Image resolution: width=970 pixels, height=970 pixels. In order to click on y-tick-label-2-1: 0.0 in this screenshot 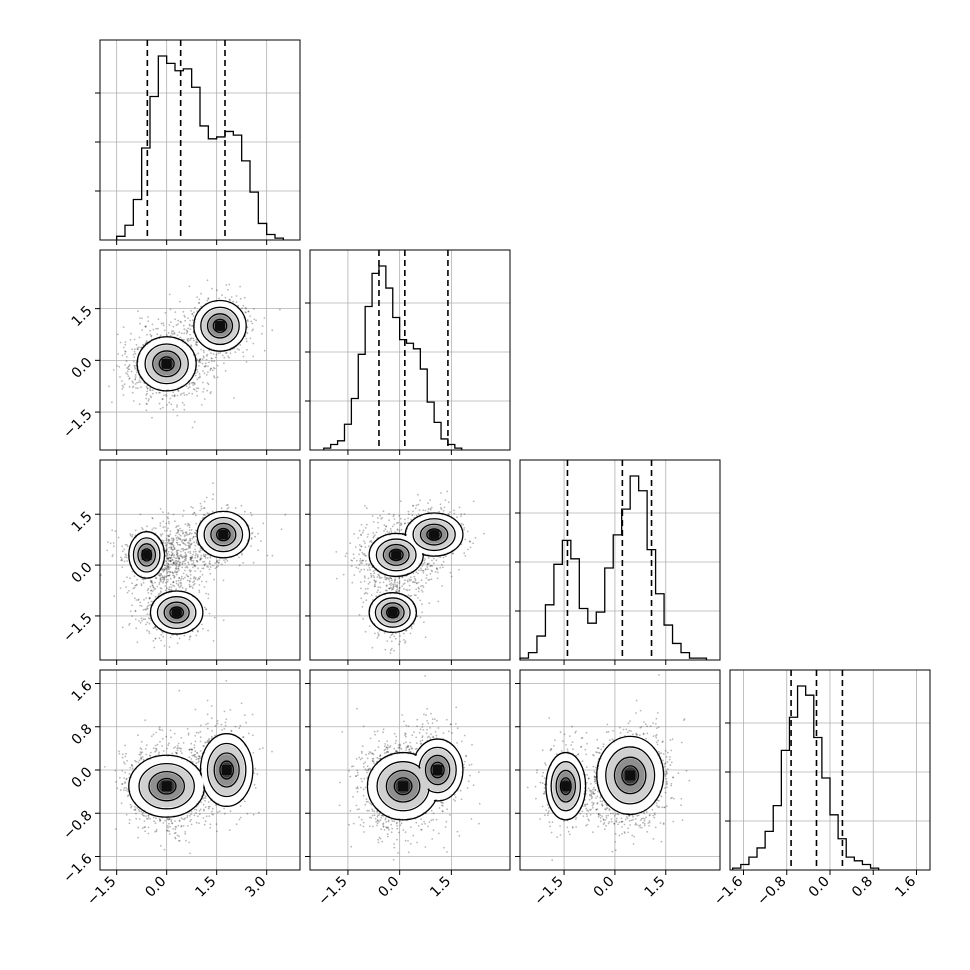, I will do `click(82, 572)`.